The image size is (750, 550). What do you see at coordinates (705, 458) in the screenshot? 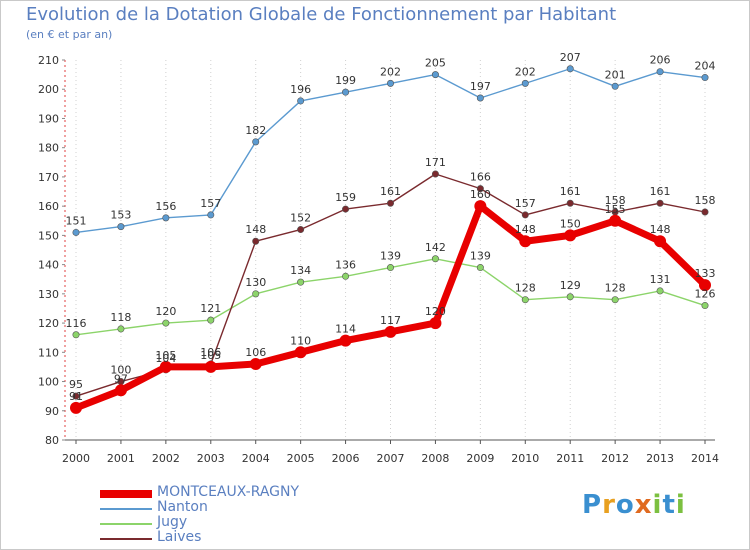
I see `x-tick-label: 2014` at bounding box center [705, 458].